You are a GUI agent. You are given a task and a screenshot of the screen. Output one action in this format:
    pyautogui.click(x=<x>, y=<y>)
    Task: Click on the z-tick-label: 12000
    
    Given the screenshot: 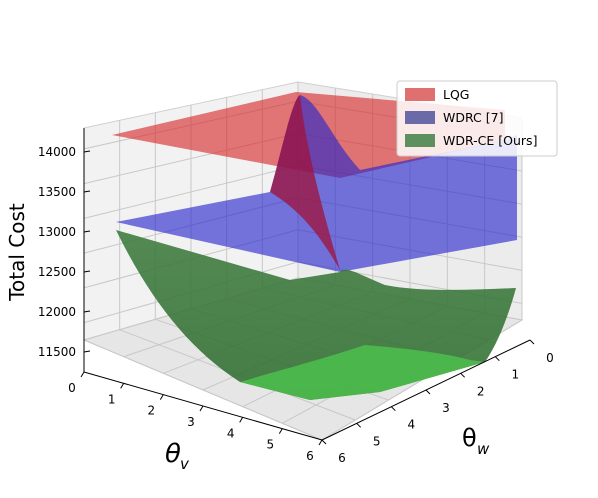 What is the action you would take?
    pyautogui.click(x=57, y=312)
    